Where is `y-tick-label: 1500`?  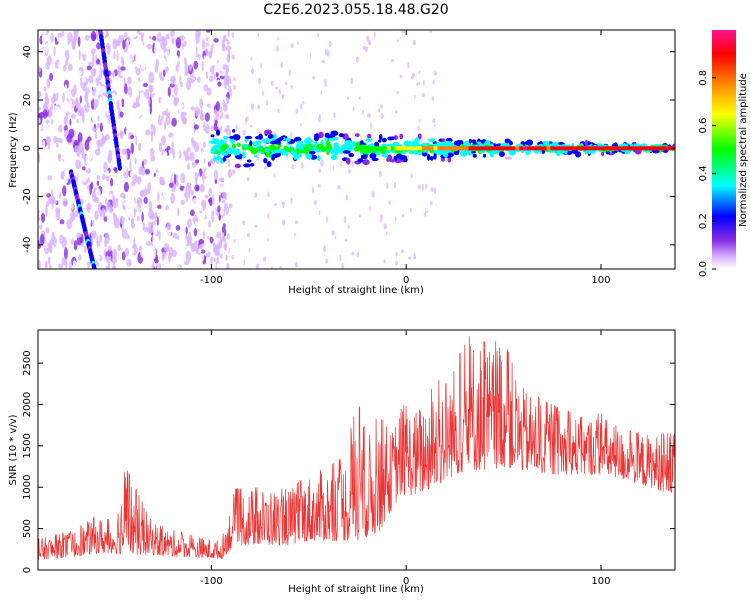
y-tick-label: 1500 is located at coordinates (27, 445).